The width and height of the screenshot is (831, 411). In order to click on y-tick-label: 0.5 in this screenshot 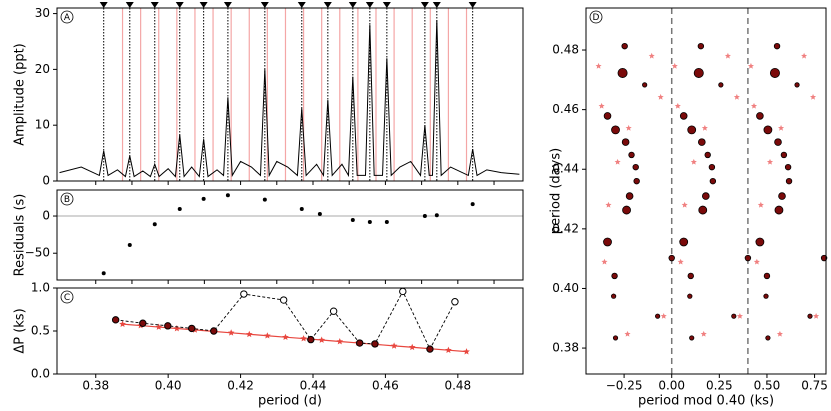, I will do `click(40, 331)`.